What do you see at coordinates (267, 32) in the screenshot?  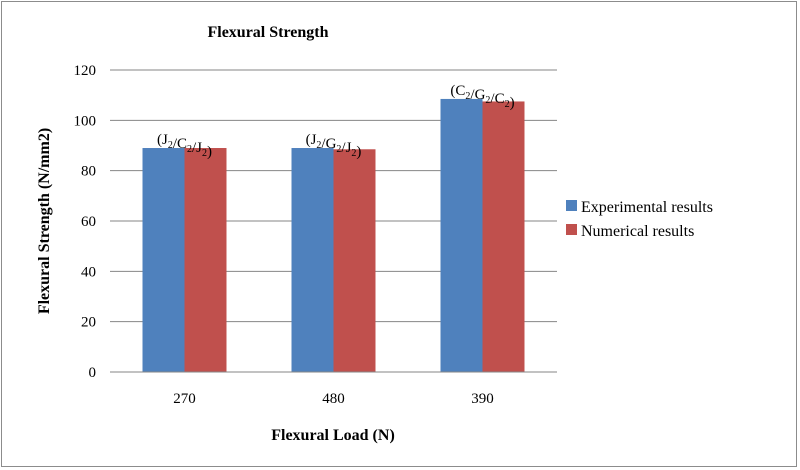 I see `chart-title: Flexural Strength` at bounding box center [267, 32].